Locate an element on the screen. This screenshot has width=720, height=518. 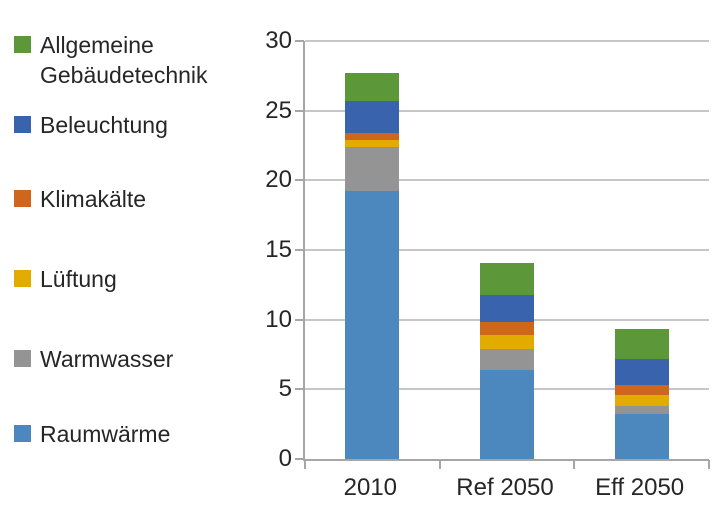
legend-item-beleuchtung: Beleuchtung is located at coordinates (91, 125).